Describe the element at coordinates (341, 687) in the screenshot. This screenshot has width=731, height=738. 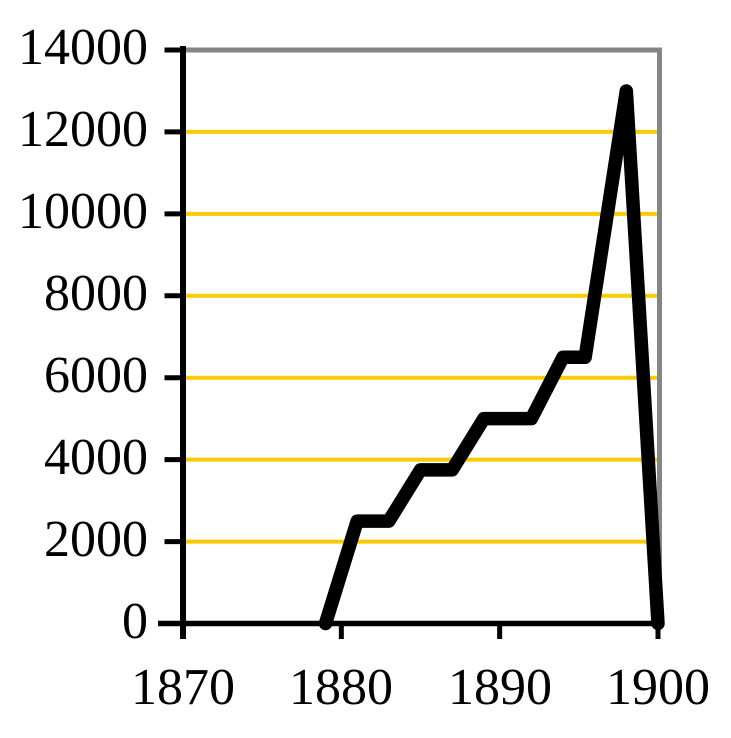
I see `x-axis-tick-label: 1880` at that location.